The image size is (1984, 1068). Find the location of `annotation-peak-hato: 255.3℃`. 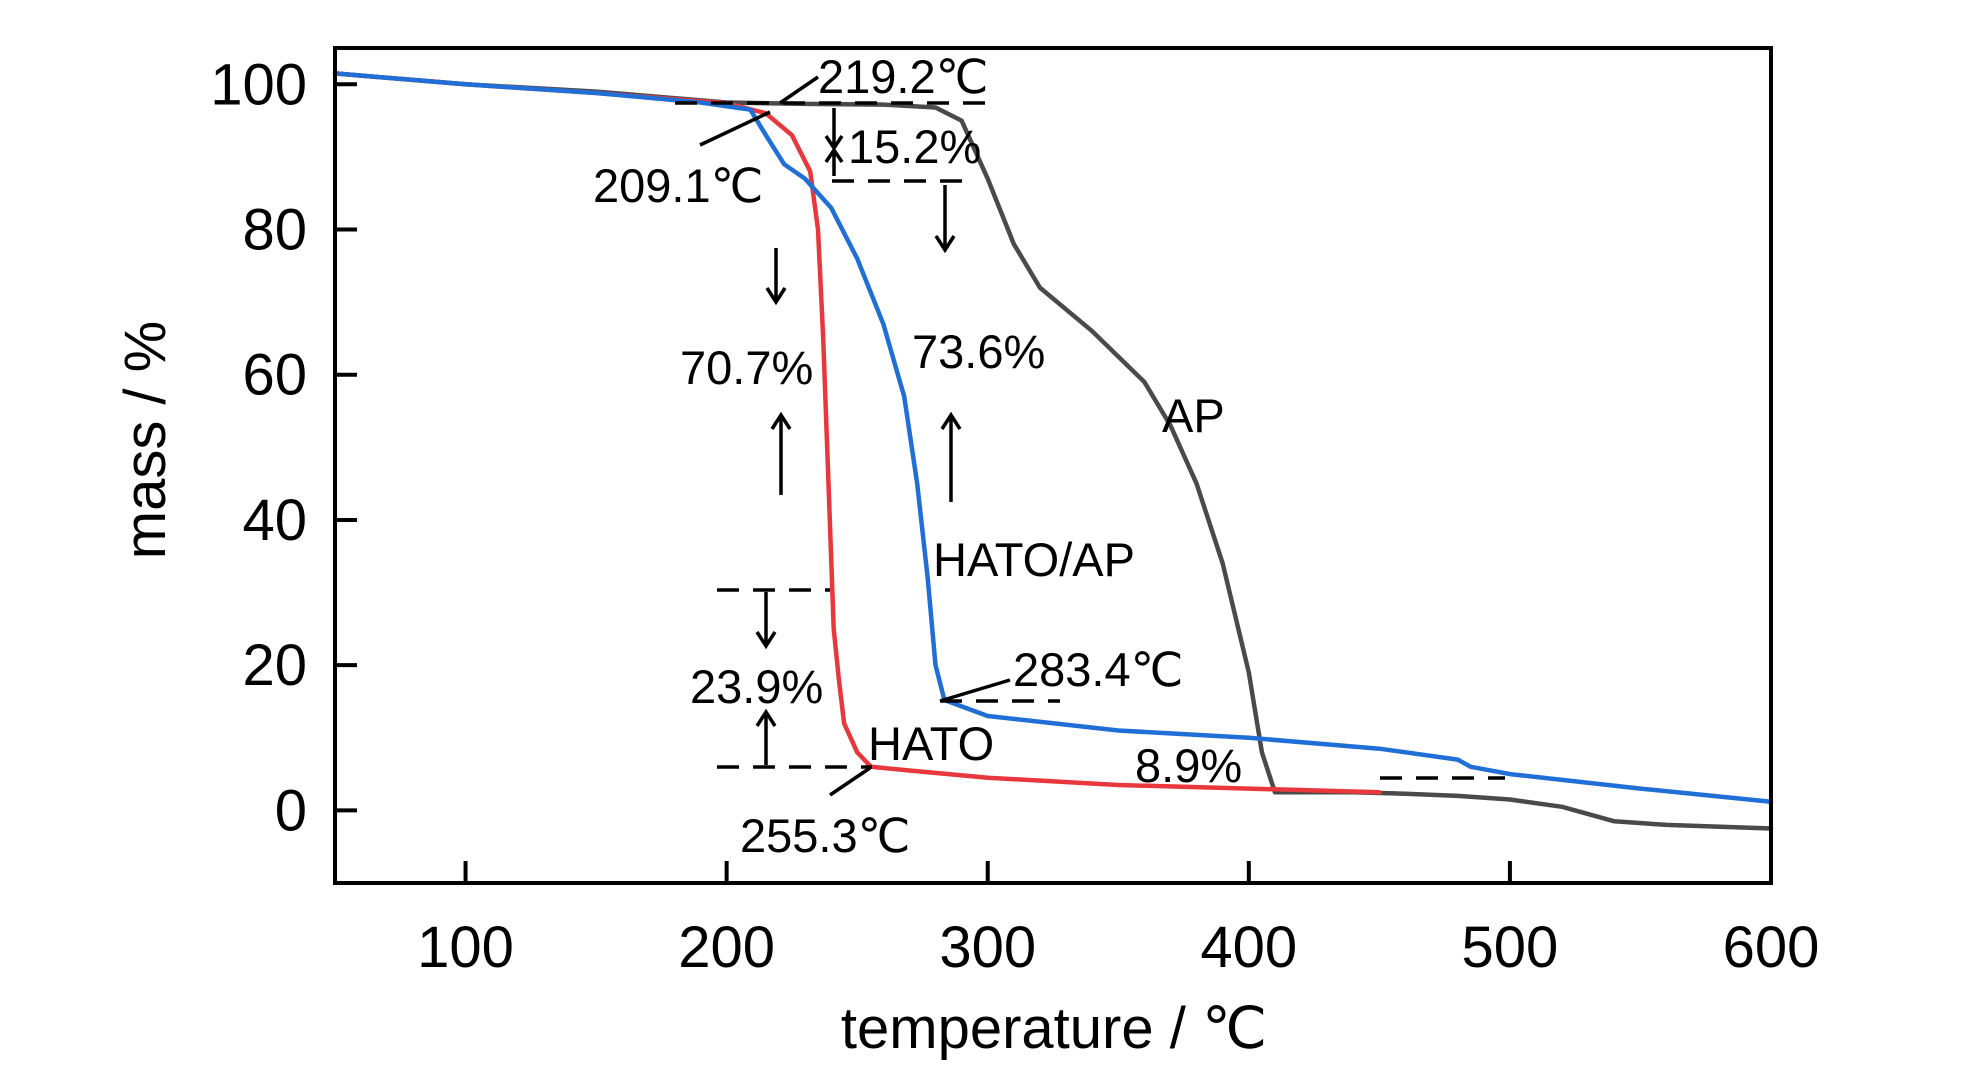

annotation-peak-hato: 255.3℃ is located at coordinates (825, 835).